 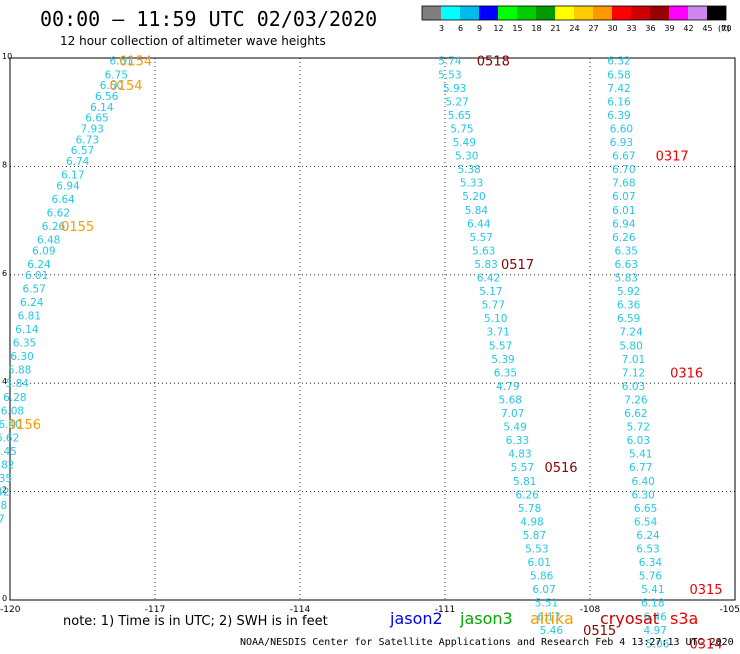 What do you see at coordinates (628, 292) in the screenshot?
I see `wave-height-value: 5.92` at bounding box center [628, 292].